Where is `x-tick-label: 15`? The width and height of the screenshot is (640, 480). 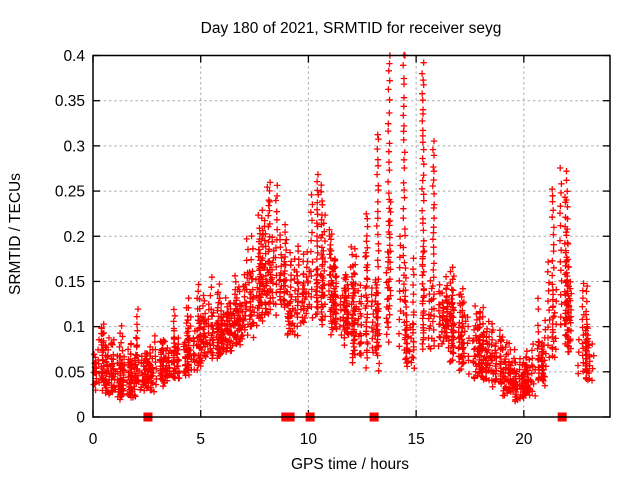
x-tick-label: 15 is located at coordinates (416, 439).